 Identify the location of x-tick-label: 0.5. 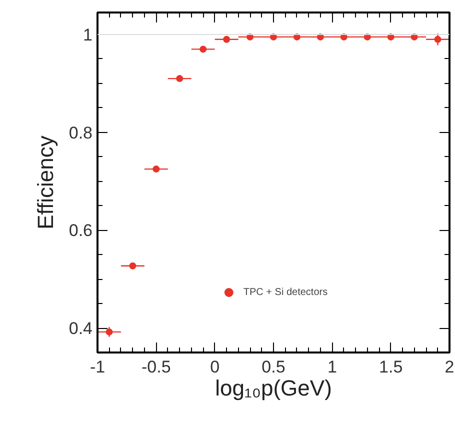
(274, 367).